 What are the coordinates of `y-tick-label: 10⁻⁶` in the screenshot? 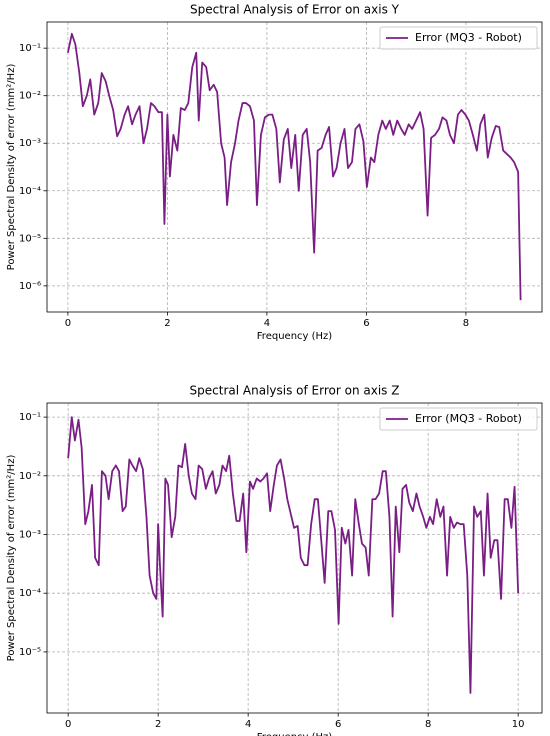 It's located at (30, 286).